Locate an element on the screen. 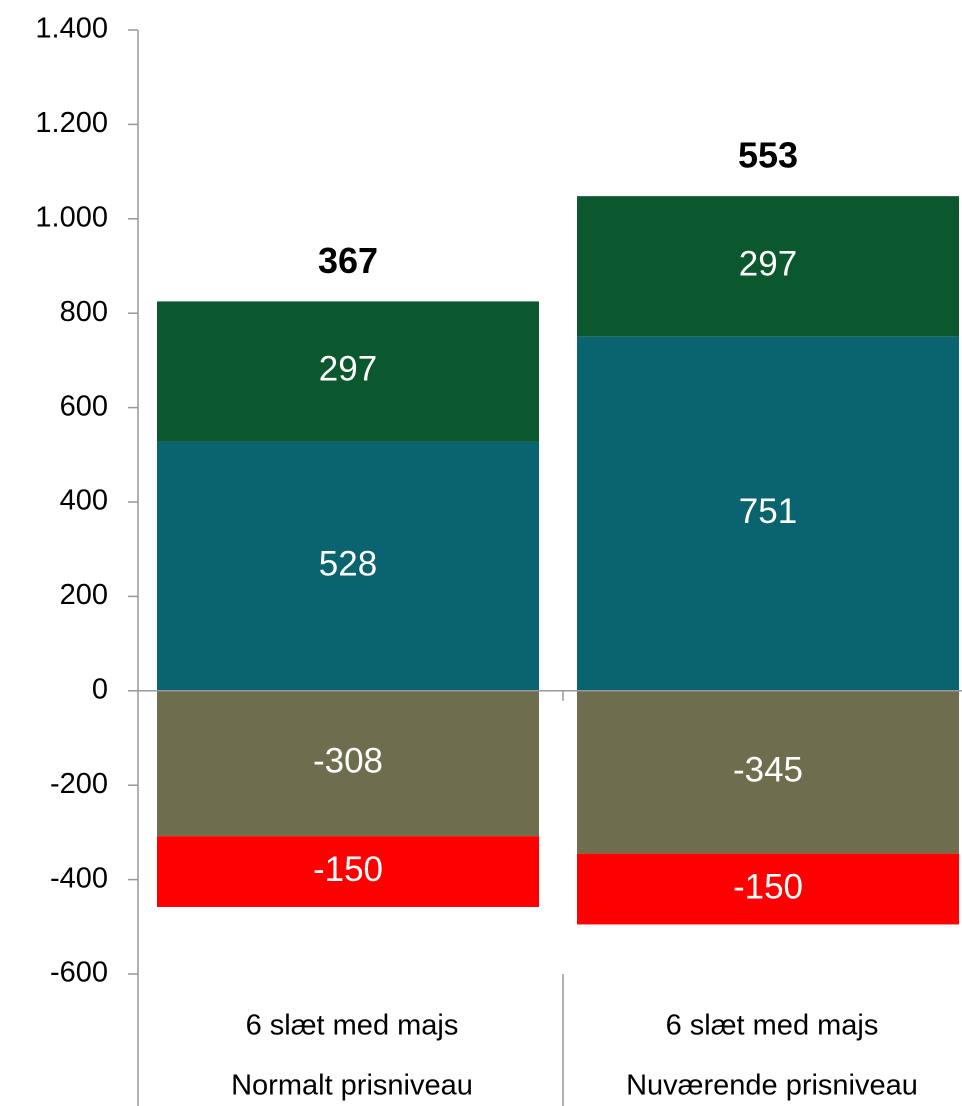 The width and height of the screenshot is (962, 1106). y-tick-label: -200 is located at coordinates (79, 784).